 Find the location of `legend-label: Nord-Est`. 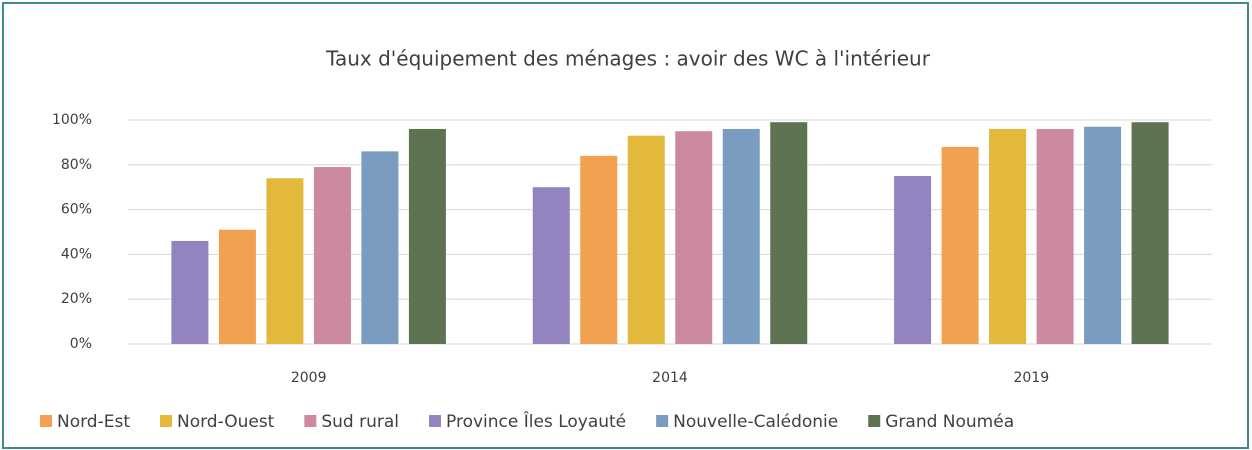

legend-label: Nord-Est is located at coordinates (93, 422).